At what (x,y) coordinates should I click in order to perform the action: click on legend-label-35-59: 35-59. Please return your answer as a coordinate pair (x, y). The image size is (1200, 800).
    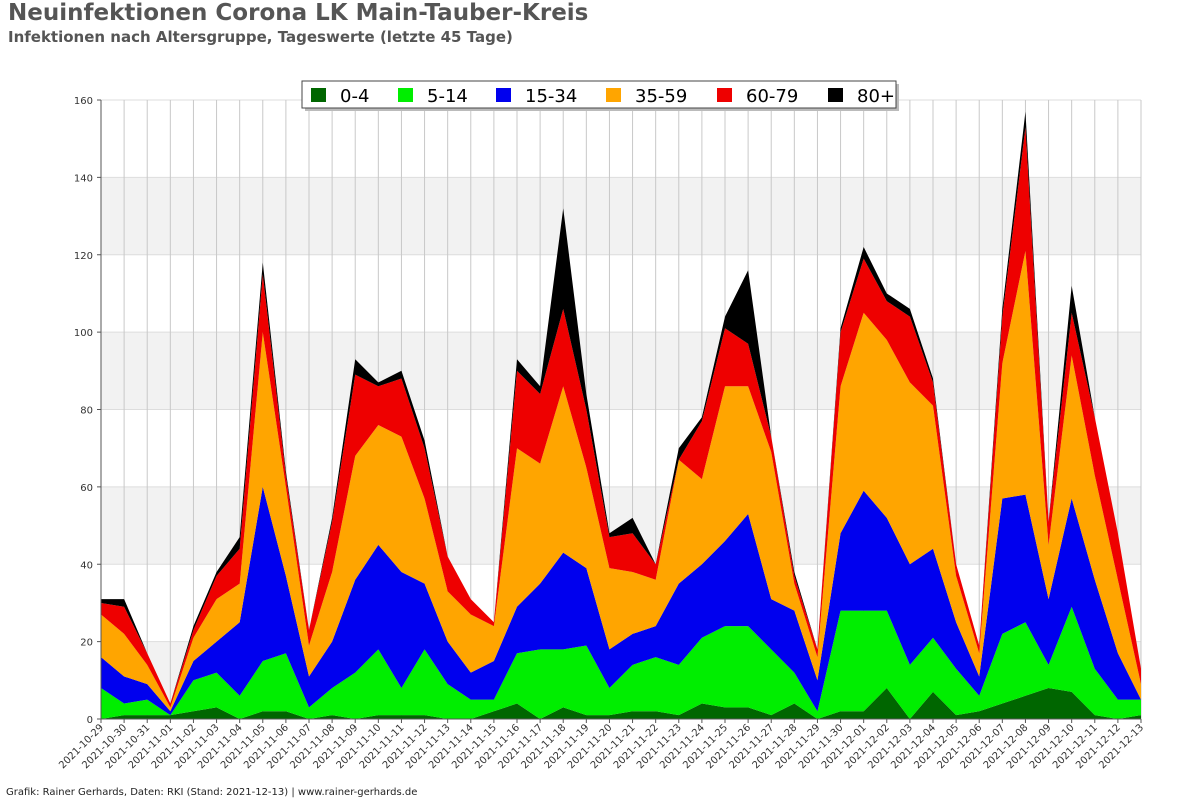
    Looking at the image, I should click on (661, 96).